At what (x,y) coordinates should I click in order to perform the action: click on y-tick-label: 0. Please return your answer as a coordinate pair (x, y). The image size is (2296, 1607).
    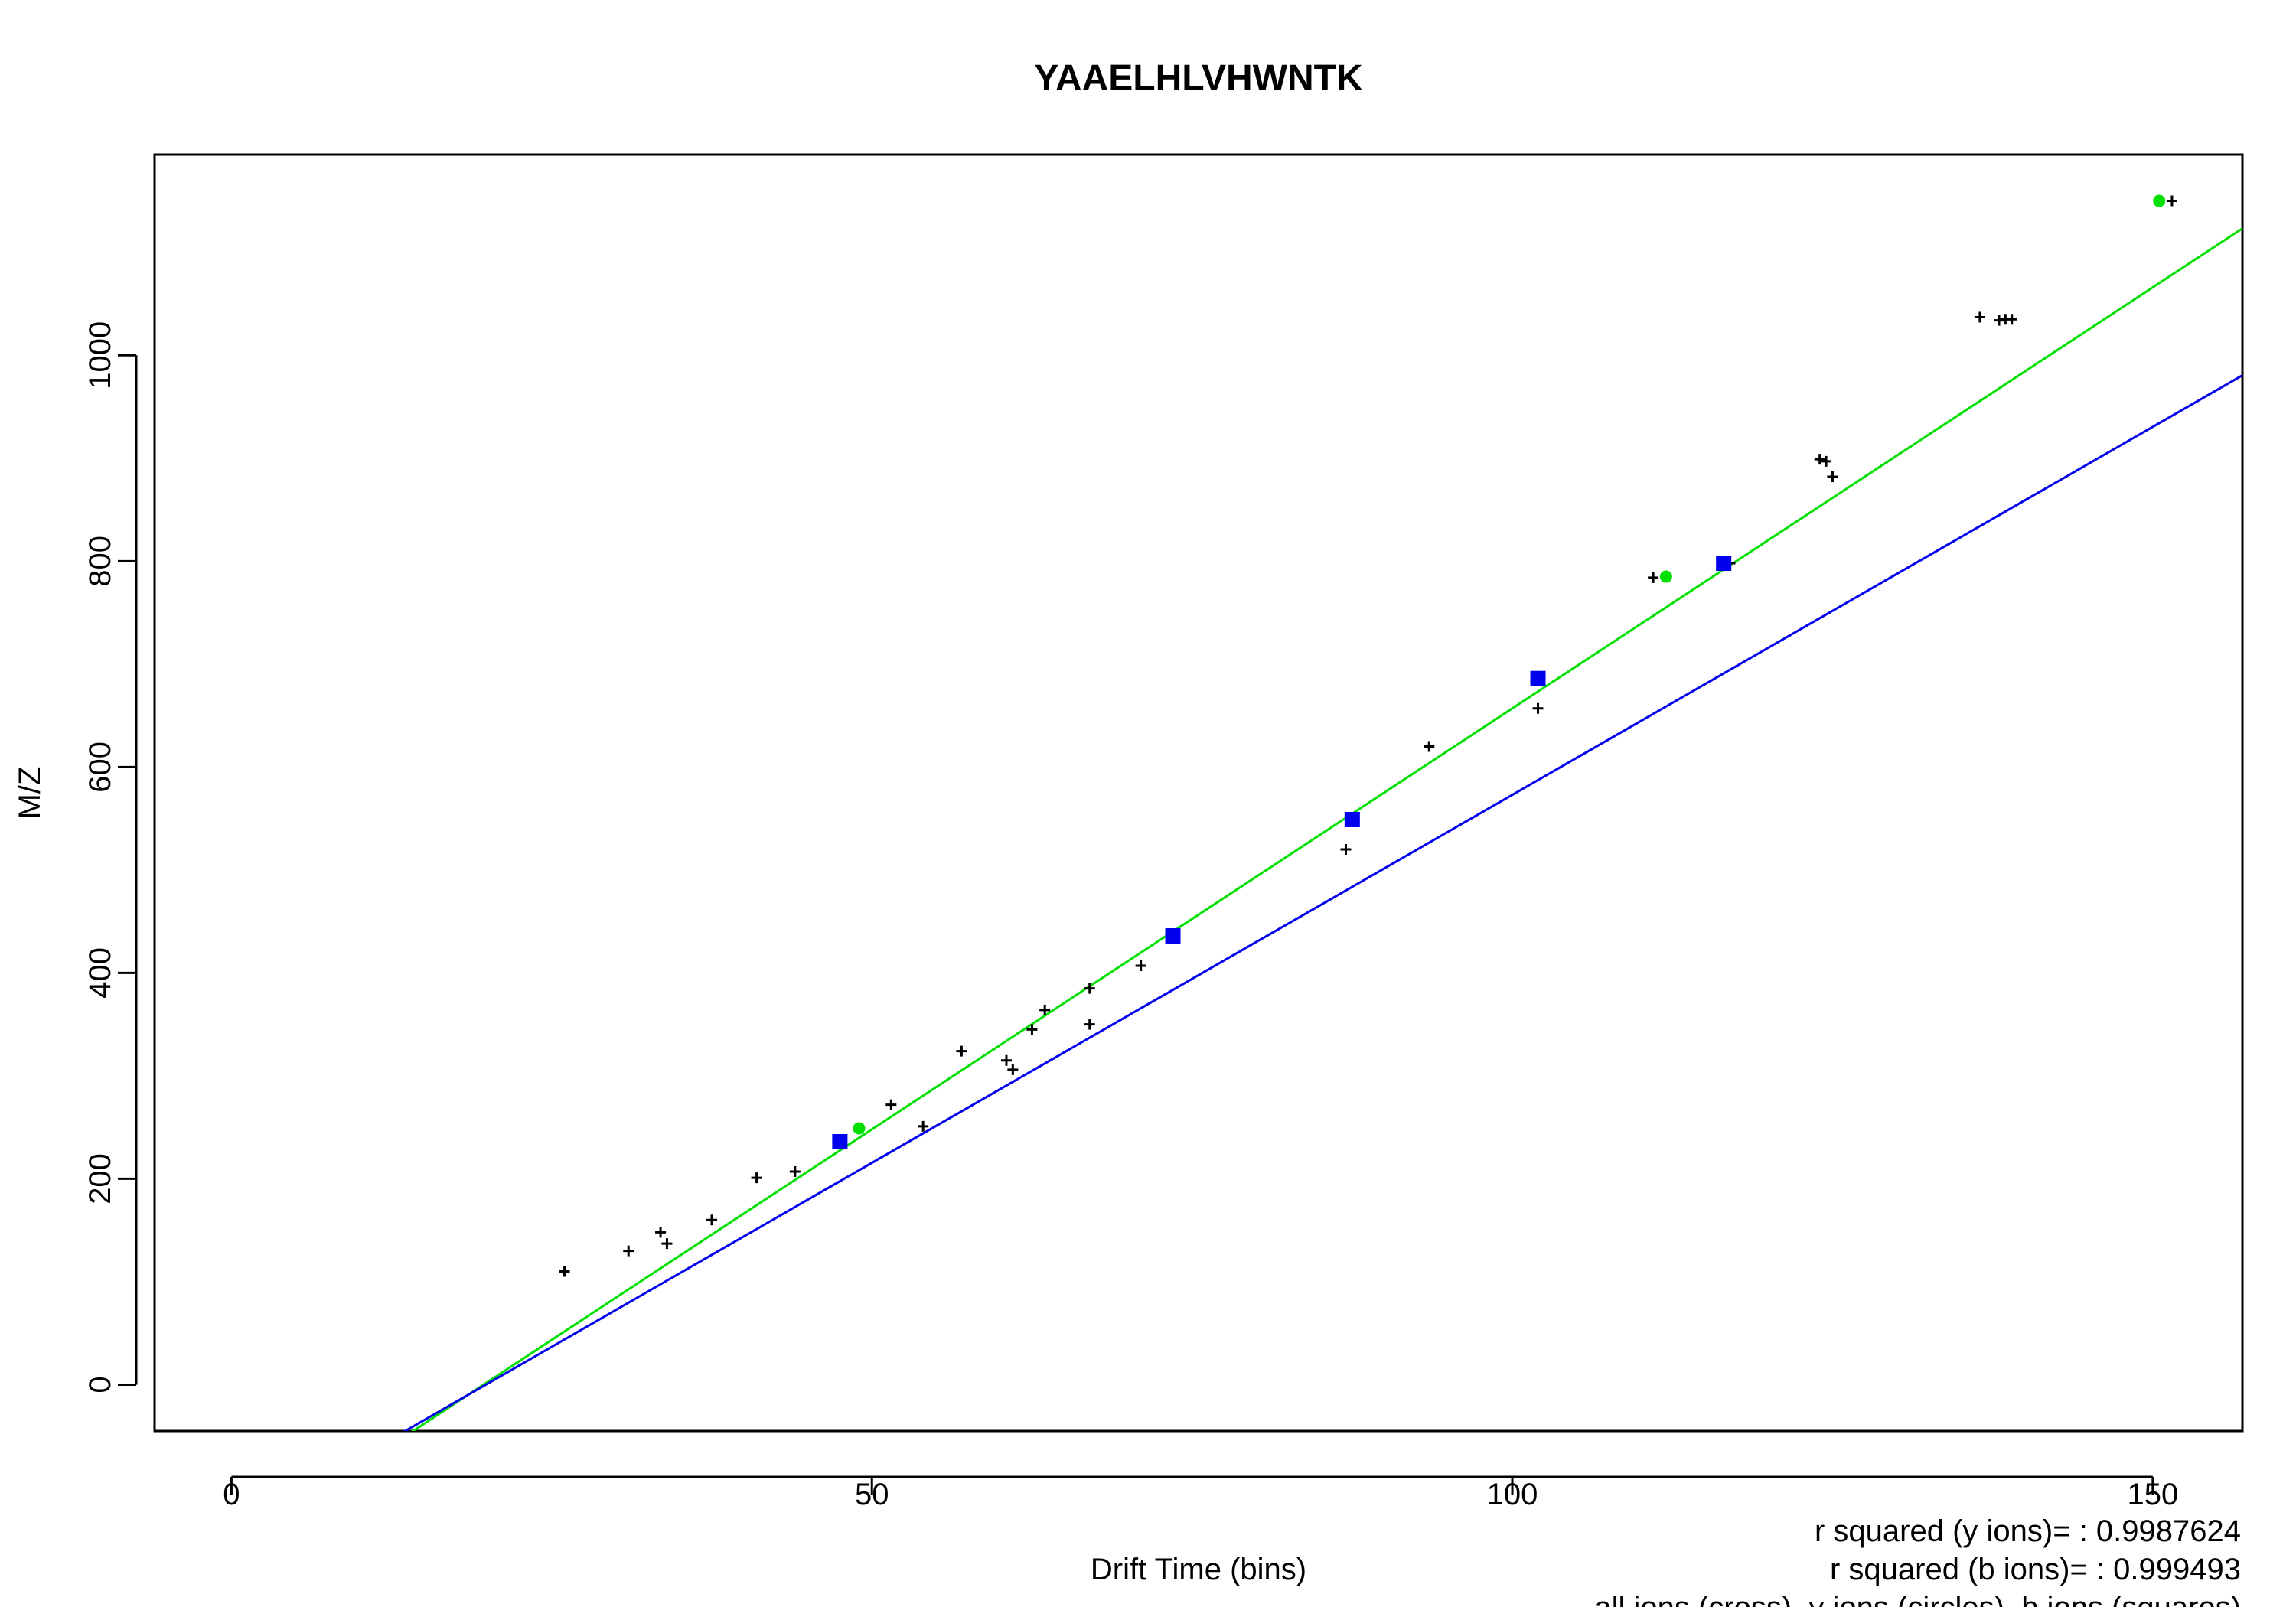
    Looking at the image, I should click on (100, 1384).